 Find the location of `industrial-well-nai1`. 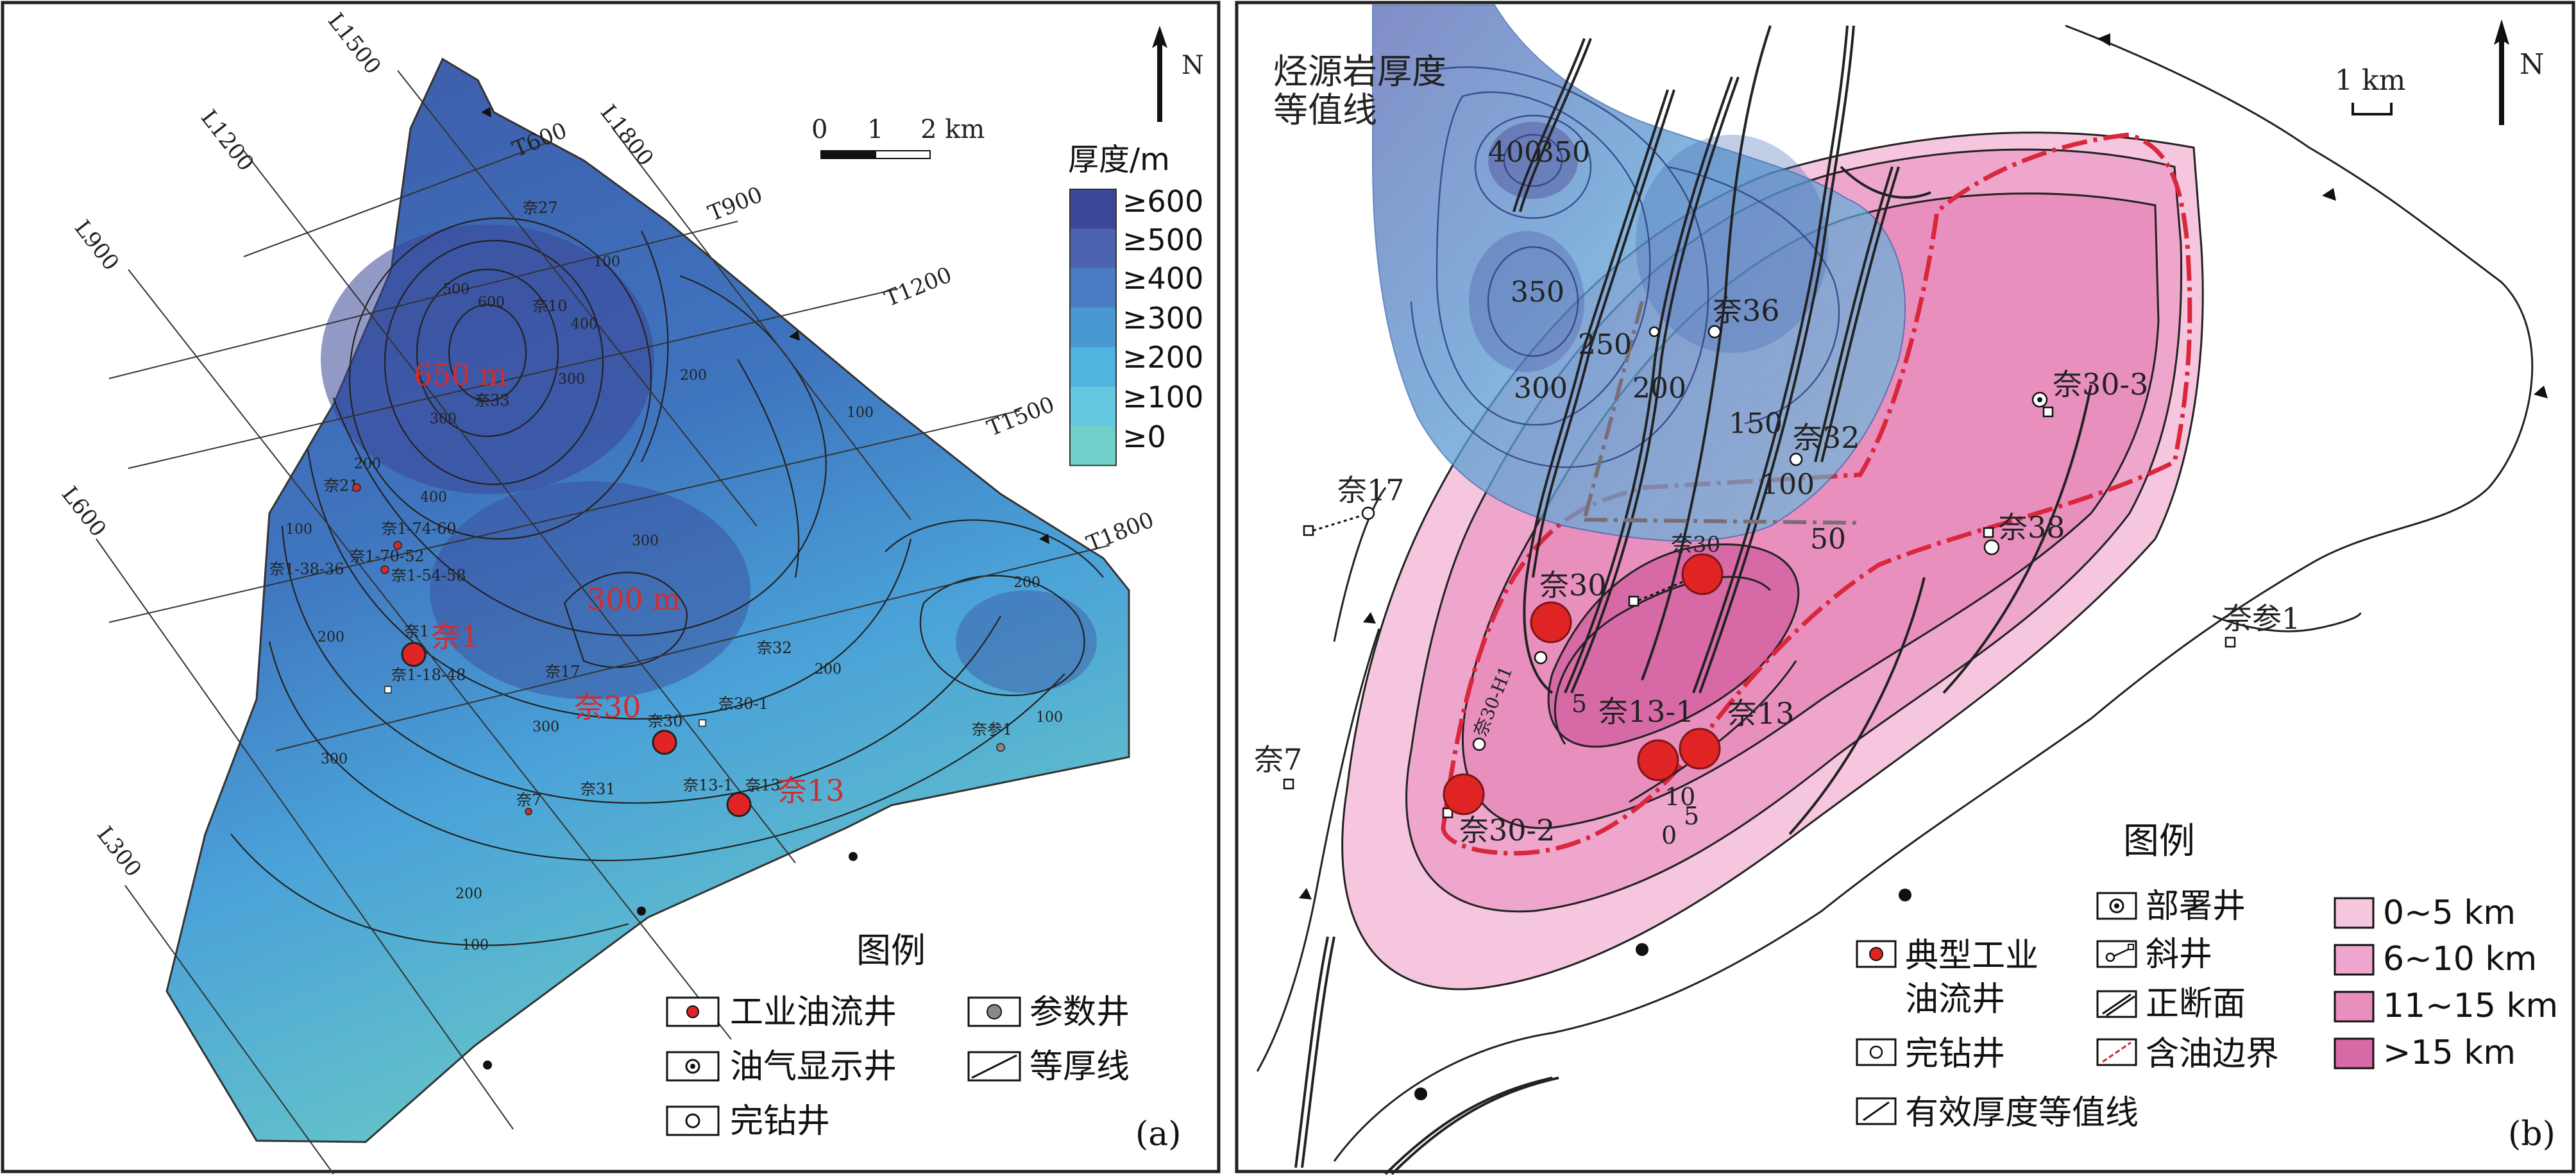

industrial-well-nai1 is located at coordinates (414, 654).